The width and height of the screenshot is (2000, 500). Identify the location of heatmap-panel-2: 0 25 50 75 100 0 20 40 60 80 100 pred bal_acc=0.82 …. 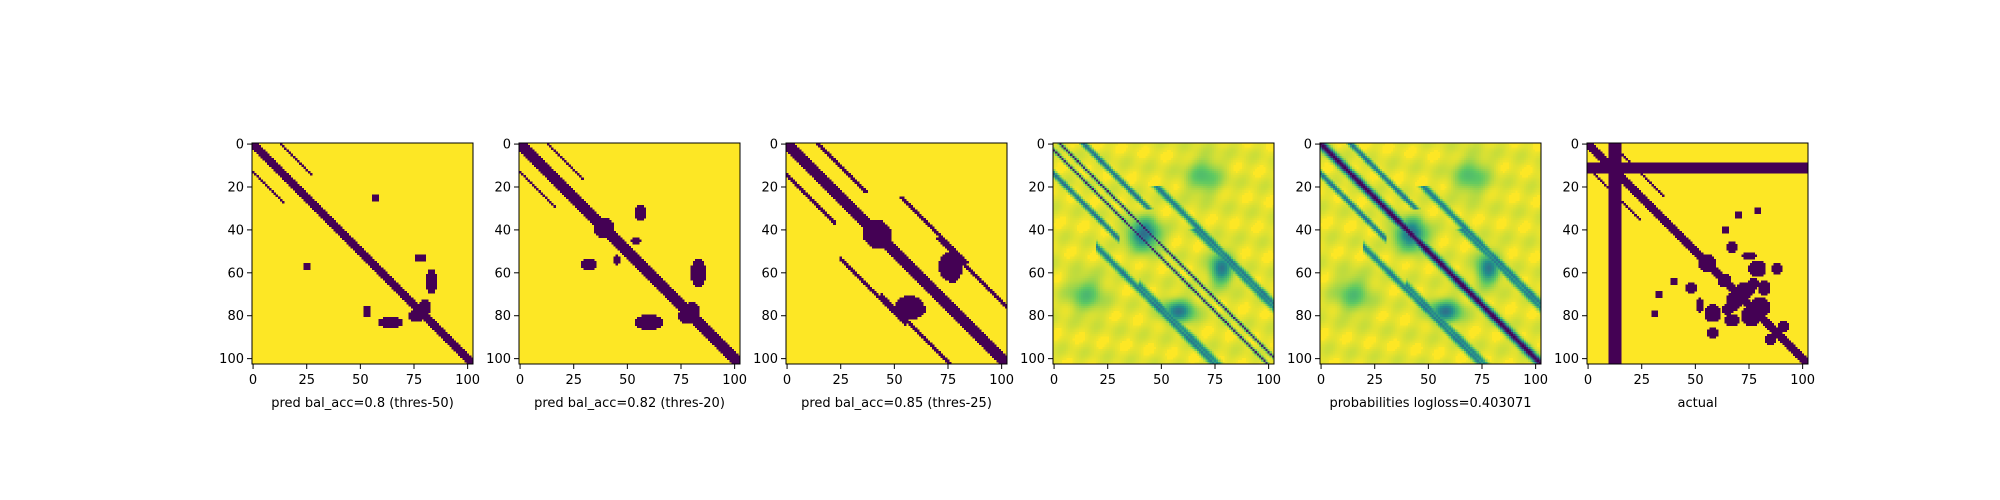
(616, 274).